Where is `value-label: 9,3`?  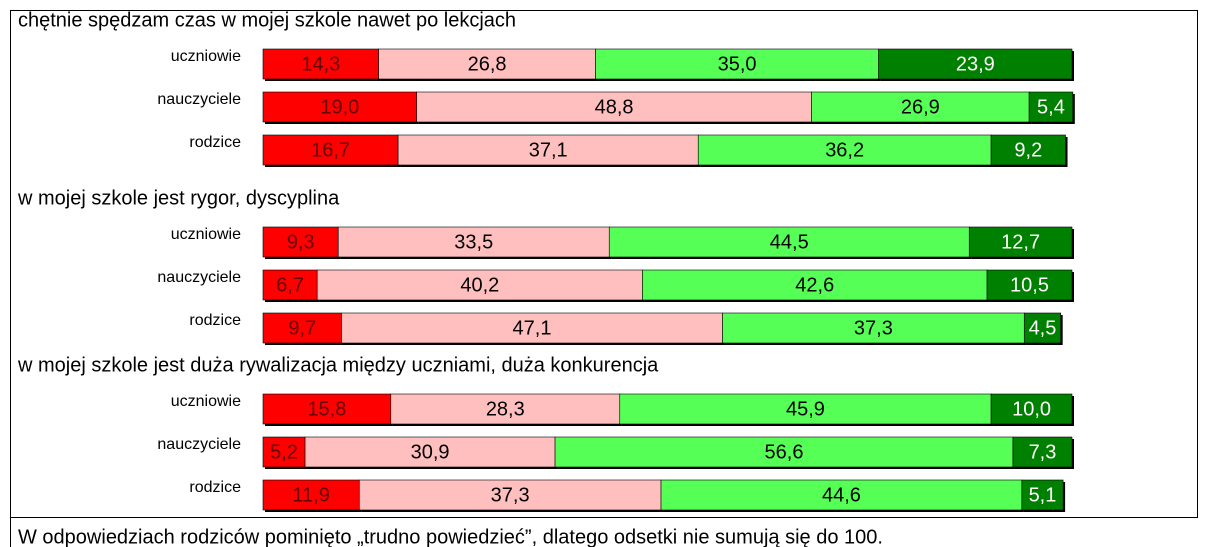
value-label: 9,3 is located at coordinates (301, 242).